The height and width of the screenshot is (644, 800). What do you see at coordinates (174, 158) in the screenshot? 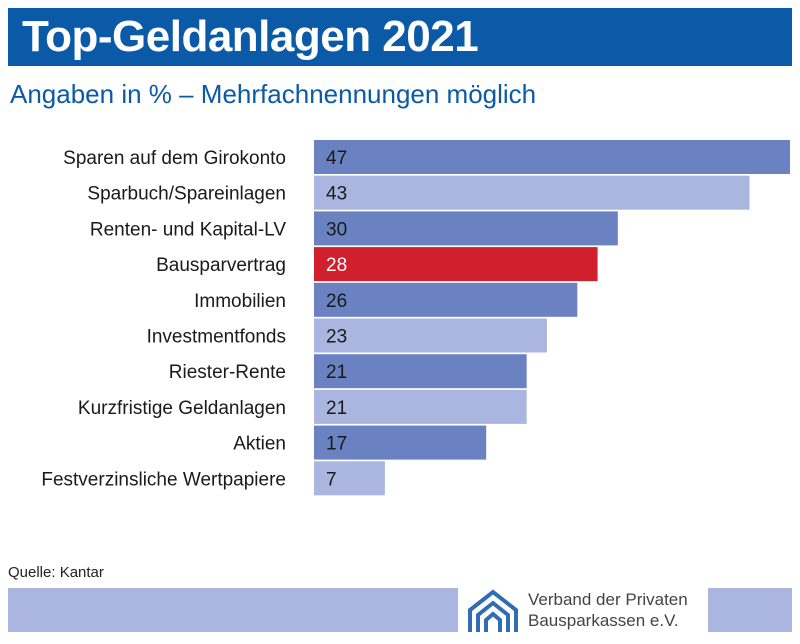
I see `category-label: Sparen auf dem Girokonto` at bounding box center [174, 158].